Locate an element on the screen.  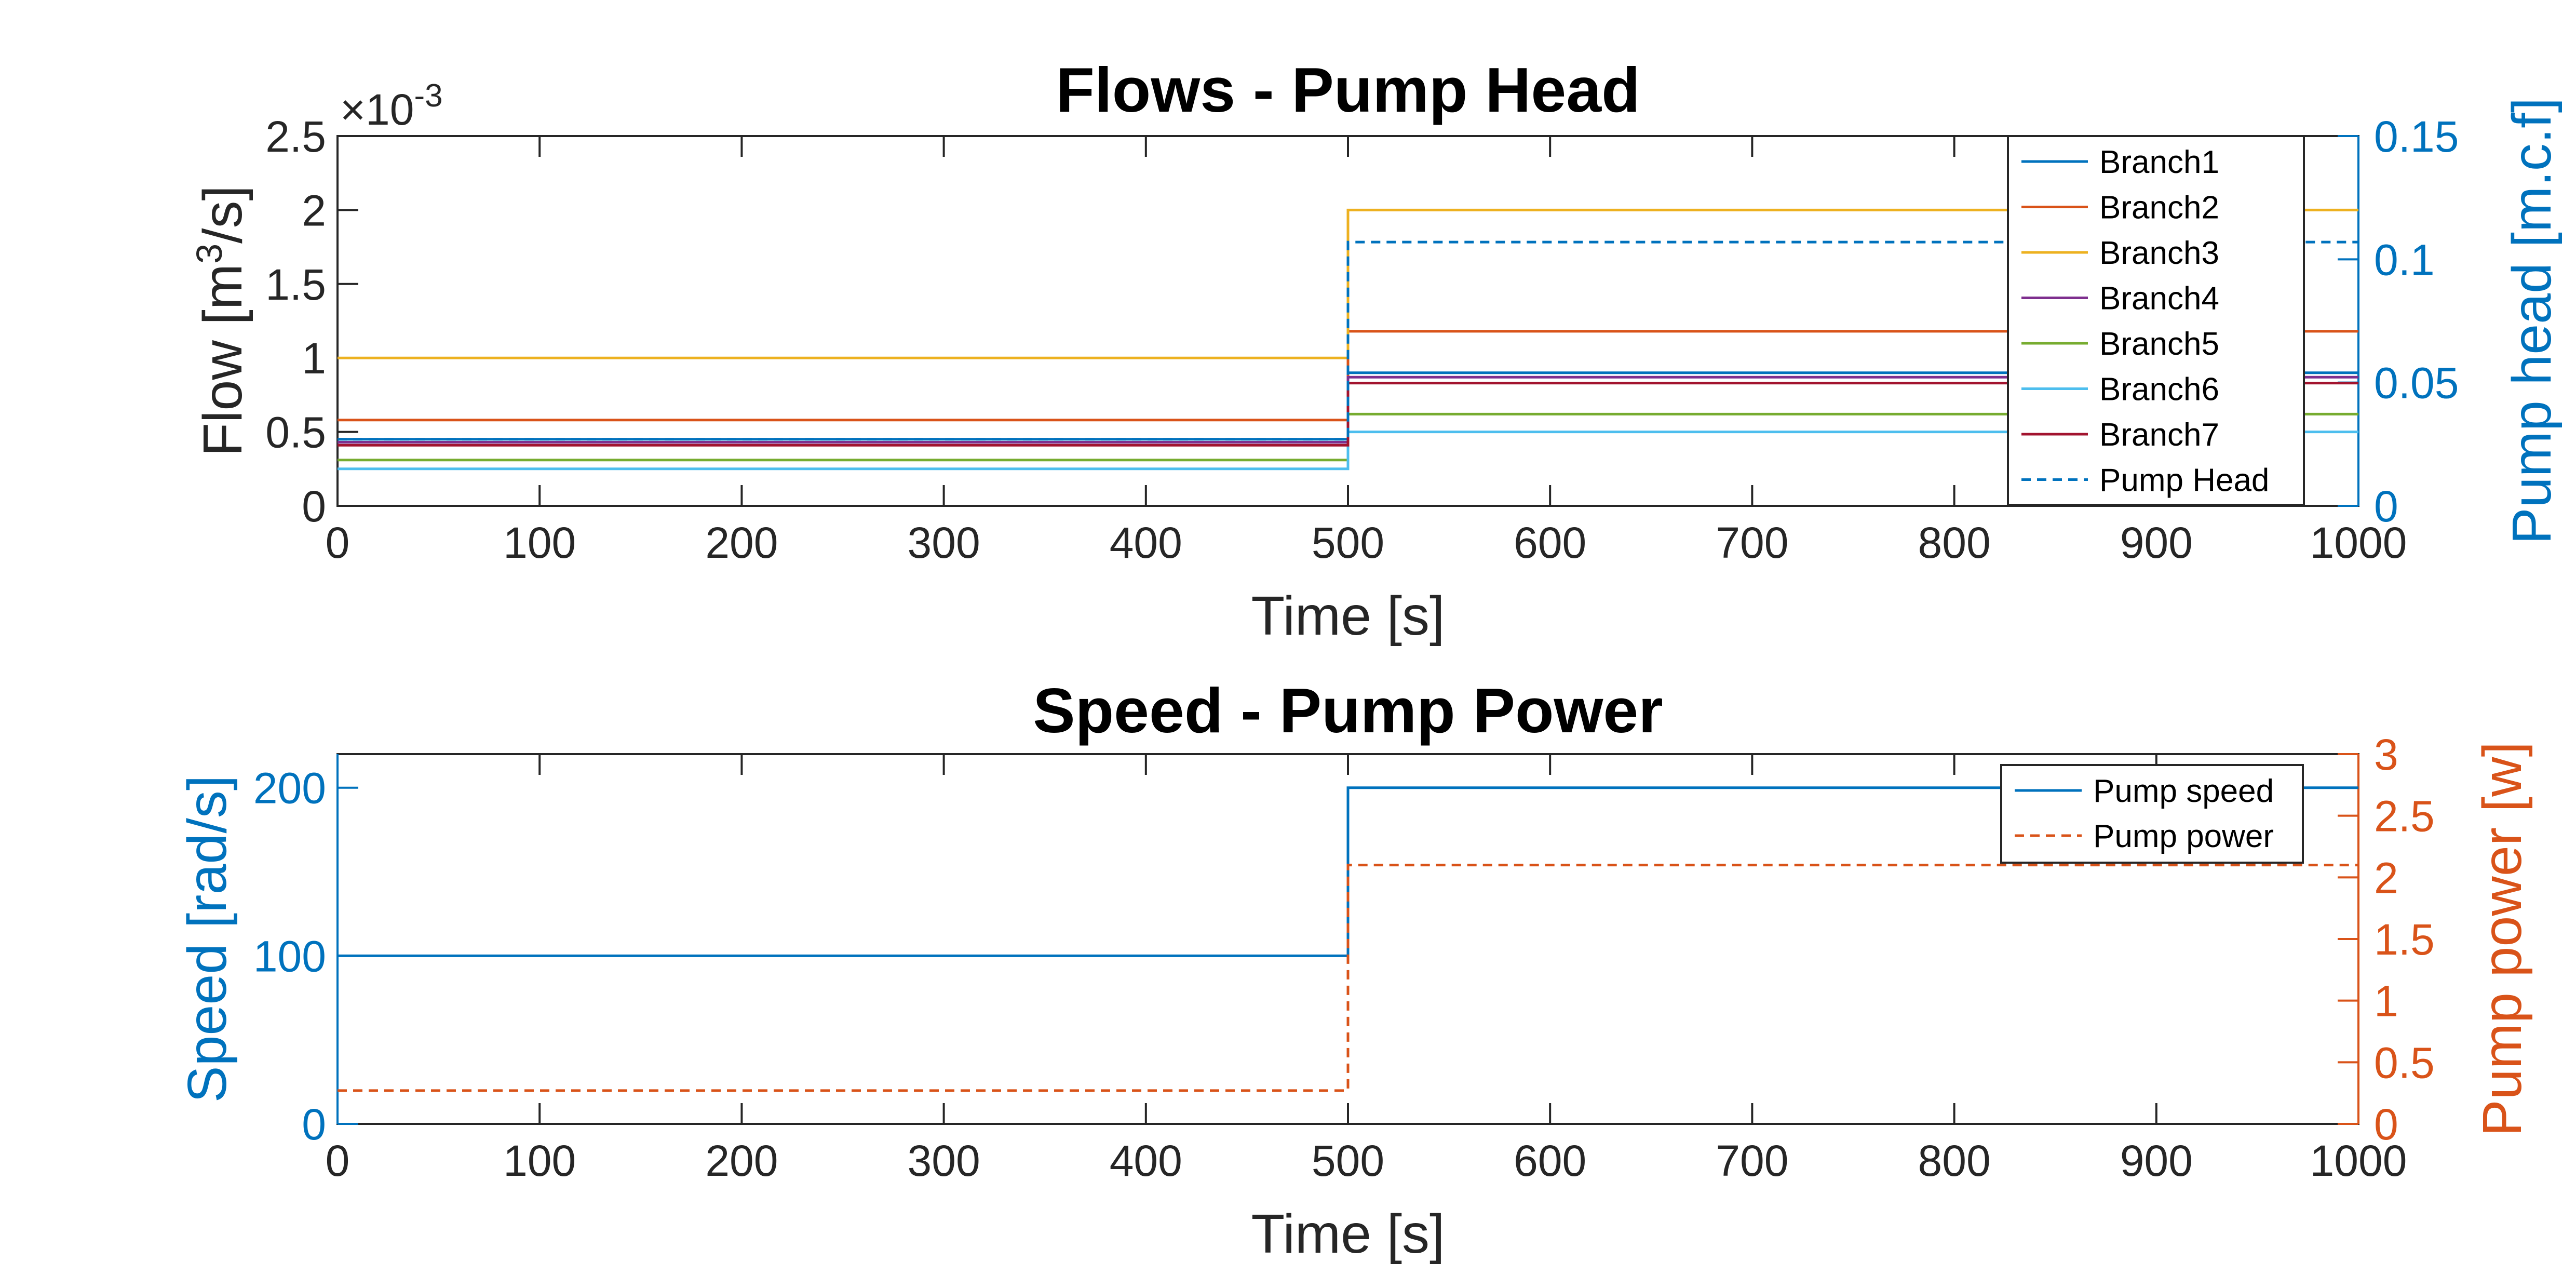
series-line-branch2 is located at coordinates (1348, 376).